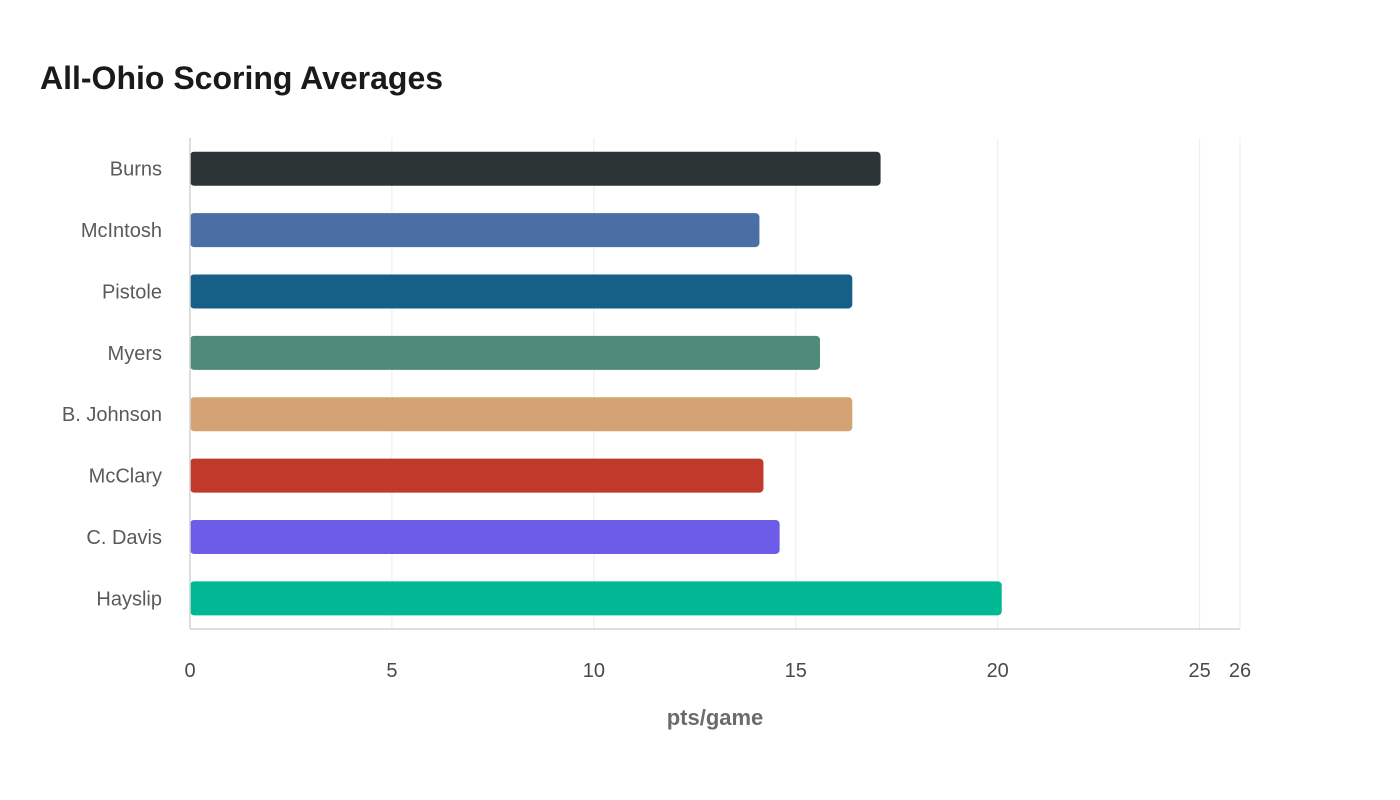 Image resolution: width=1400 pixels, height=800 pixels. I want to click on category-label: B. Johnson, so click(112, 415).